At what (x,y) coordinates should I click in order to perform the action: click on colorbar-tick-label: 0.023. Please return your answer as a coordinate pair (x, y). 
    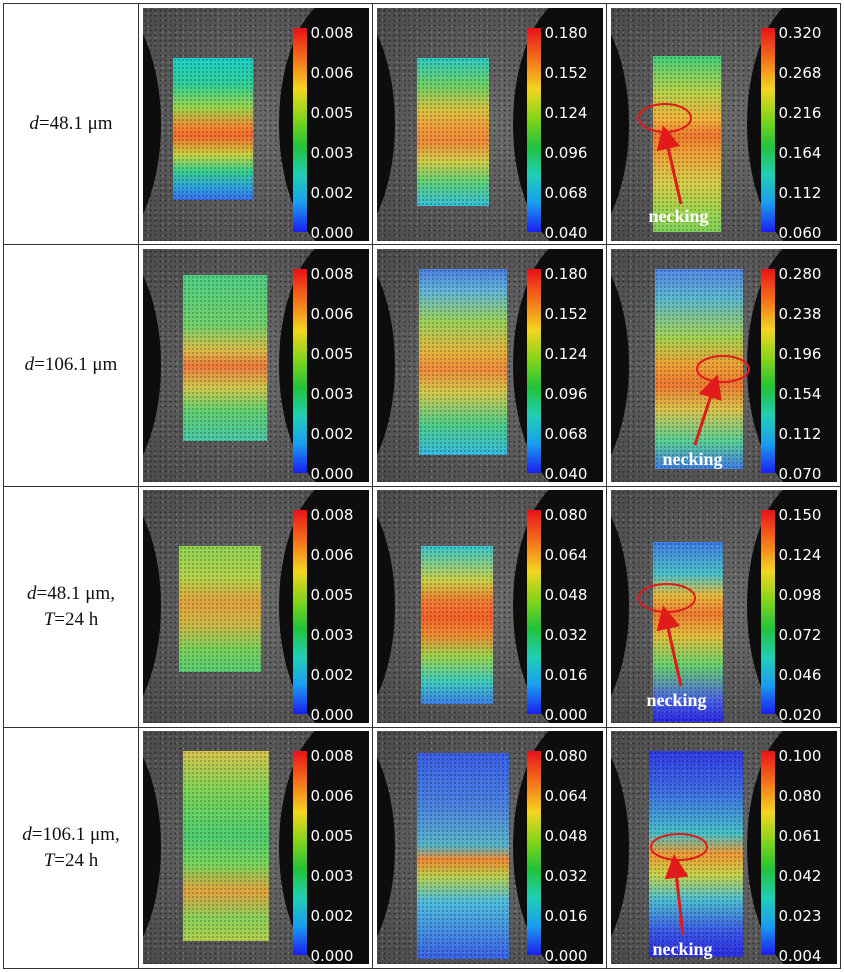
    Looking at the image, I should click on (800, 916).